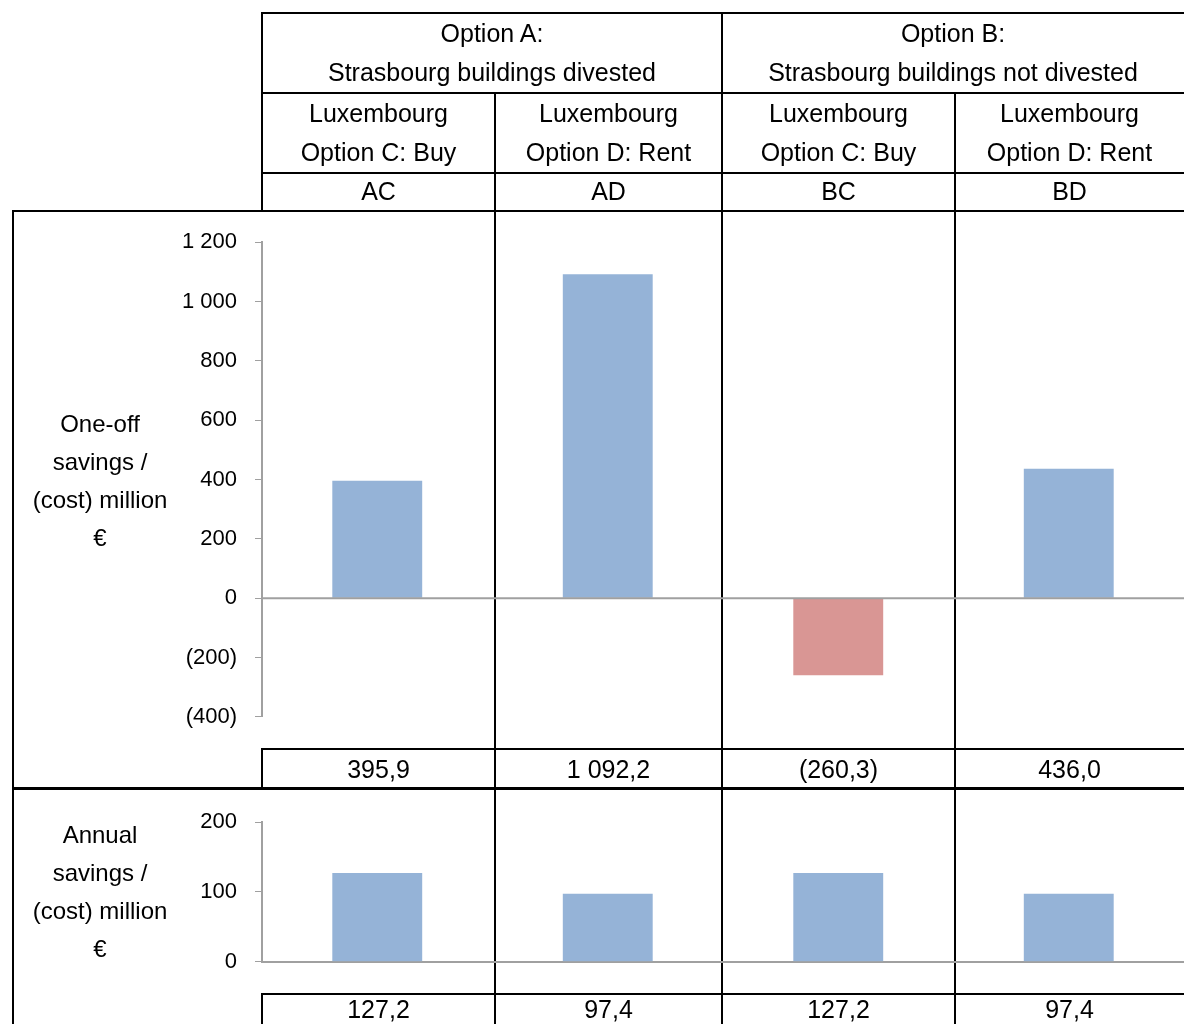  I want to click on text: Option A: Strasbourg buildings divested, so click(492, 53).